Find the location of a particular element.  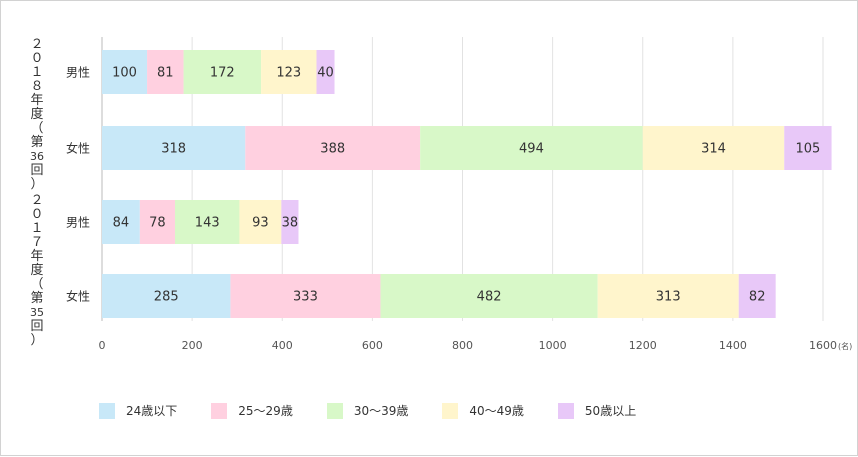

x-tick-label: 800 is located at coordinates (462, 345).